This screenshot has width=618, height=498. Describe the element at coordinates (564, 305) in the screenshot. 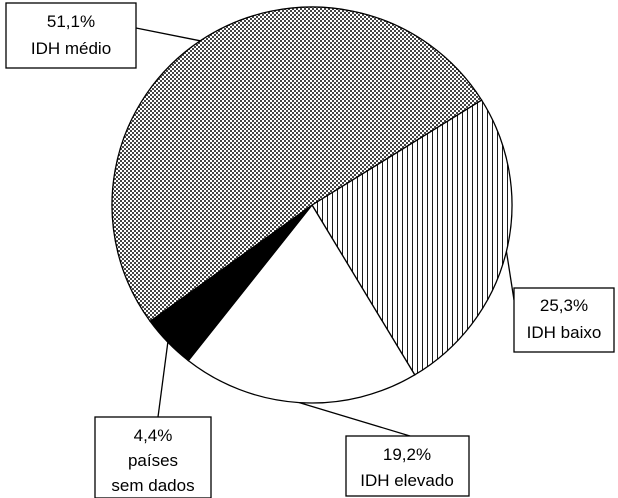

I see `label-idh-baixo-pct: 25,3%` at that location.